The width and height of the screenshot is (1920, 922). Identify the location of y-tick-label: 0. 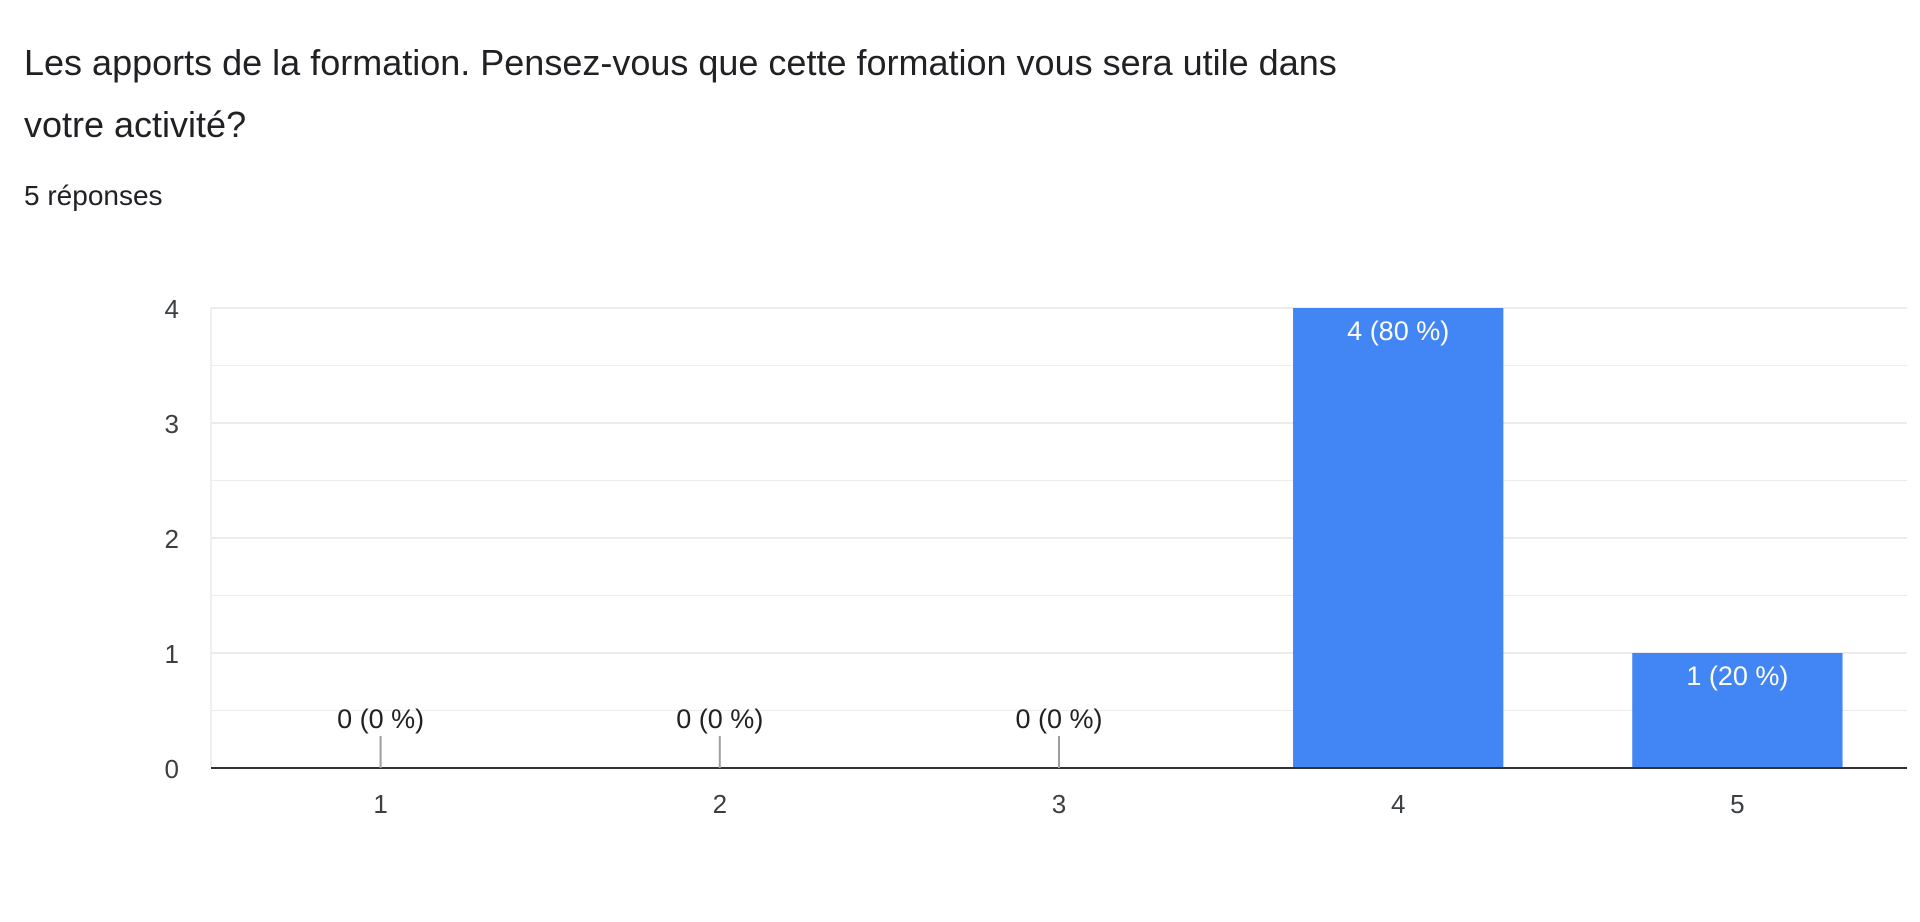
(172, 769).